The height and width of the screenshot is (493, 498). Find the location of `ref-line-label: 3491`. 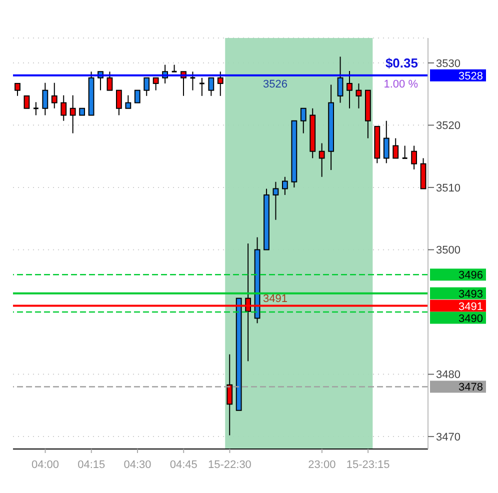

ref-line-label: 3491 is located at coordinates (470, 306).